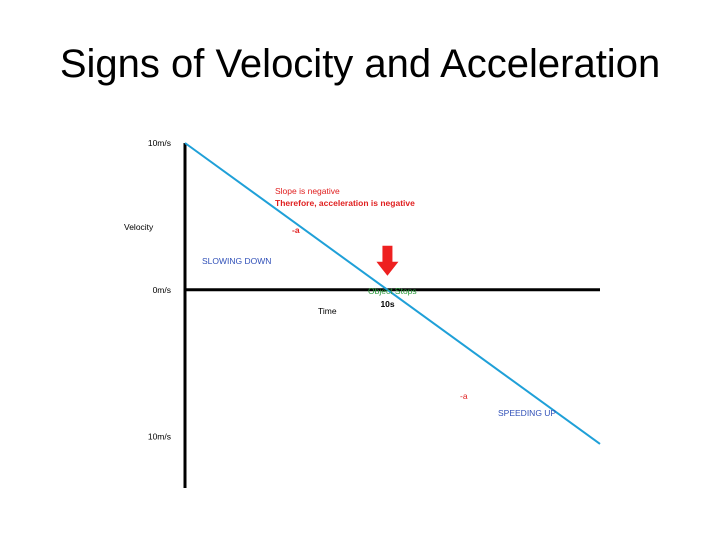 Image resolution: width=720 pixels, height=540 pixels. What do you see at coordinates (464, 396) in the screenshot?
I see `lower-a-label: -a` at bounding box center [464, 396].